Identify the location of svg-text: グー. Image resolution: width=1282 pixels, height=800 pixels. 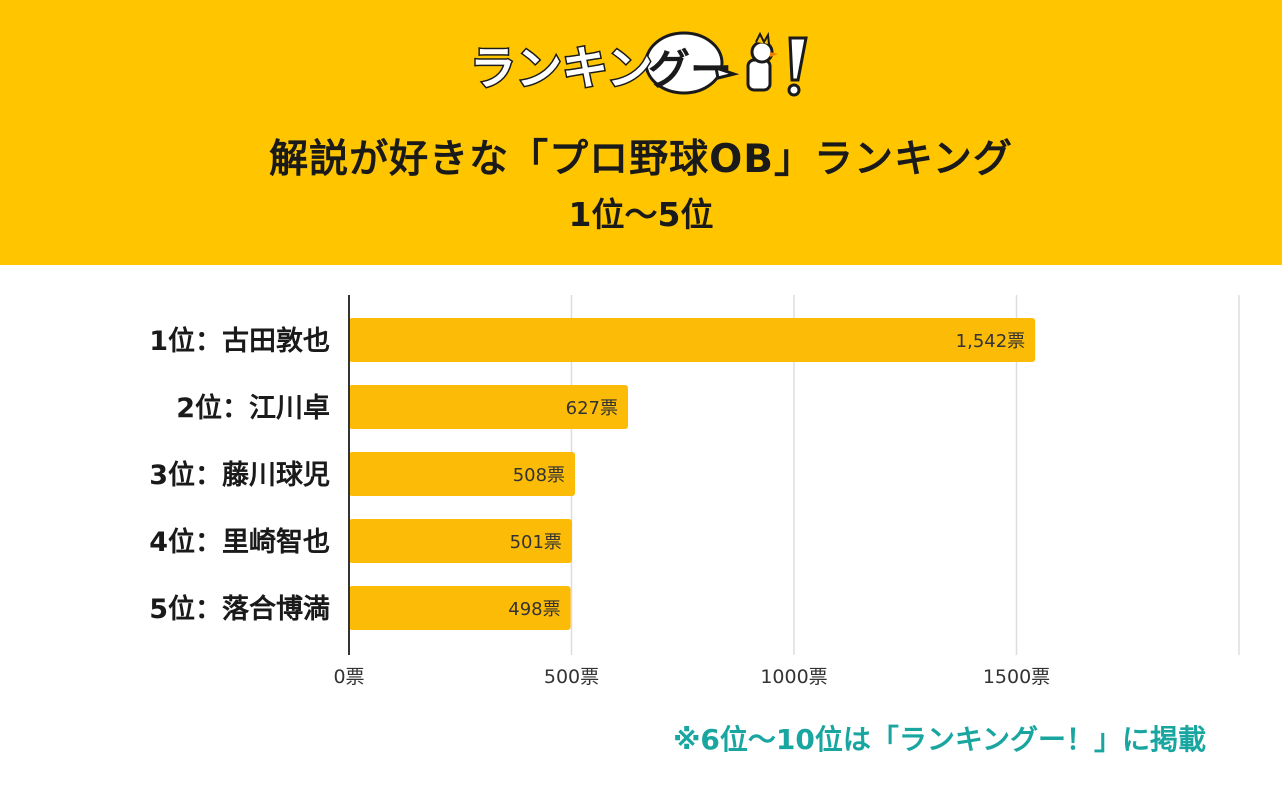
(690, 69).